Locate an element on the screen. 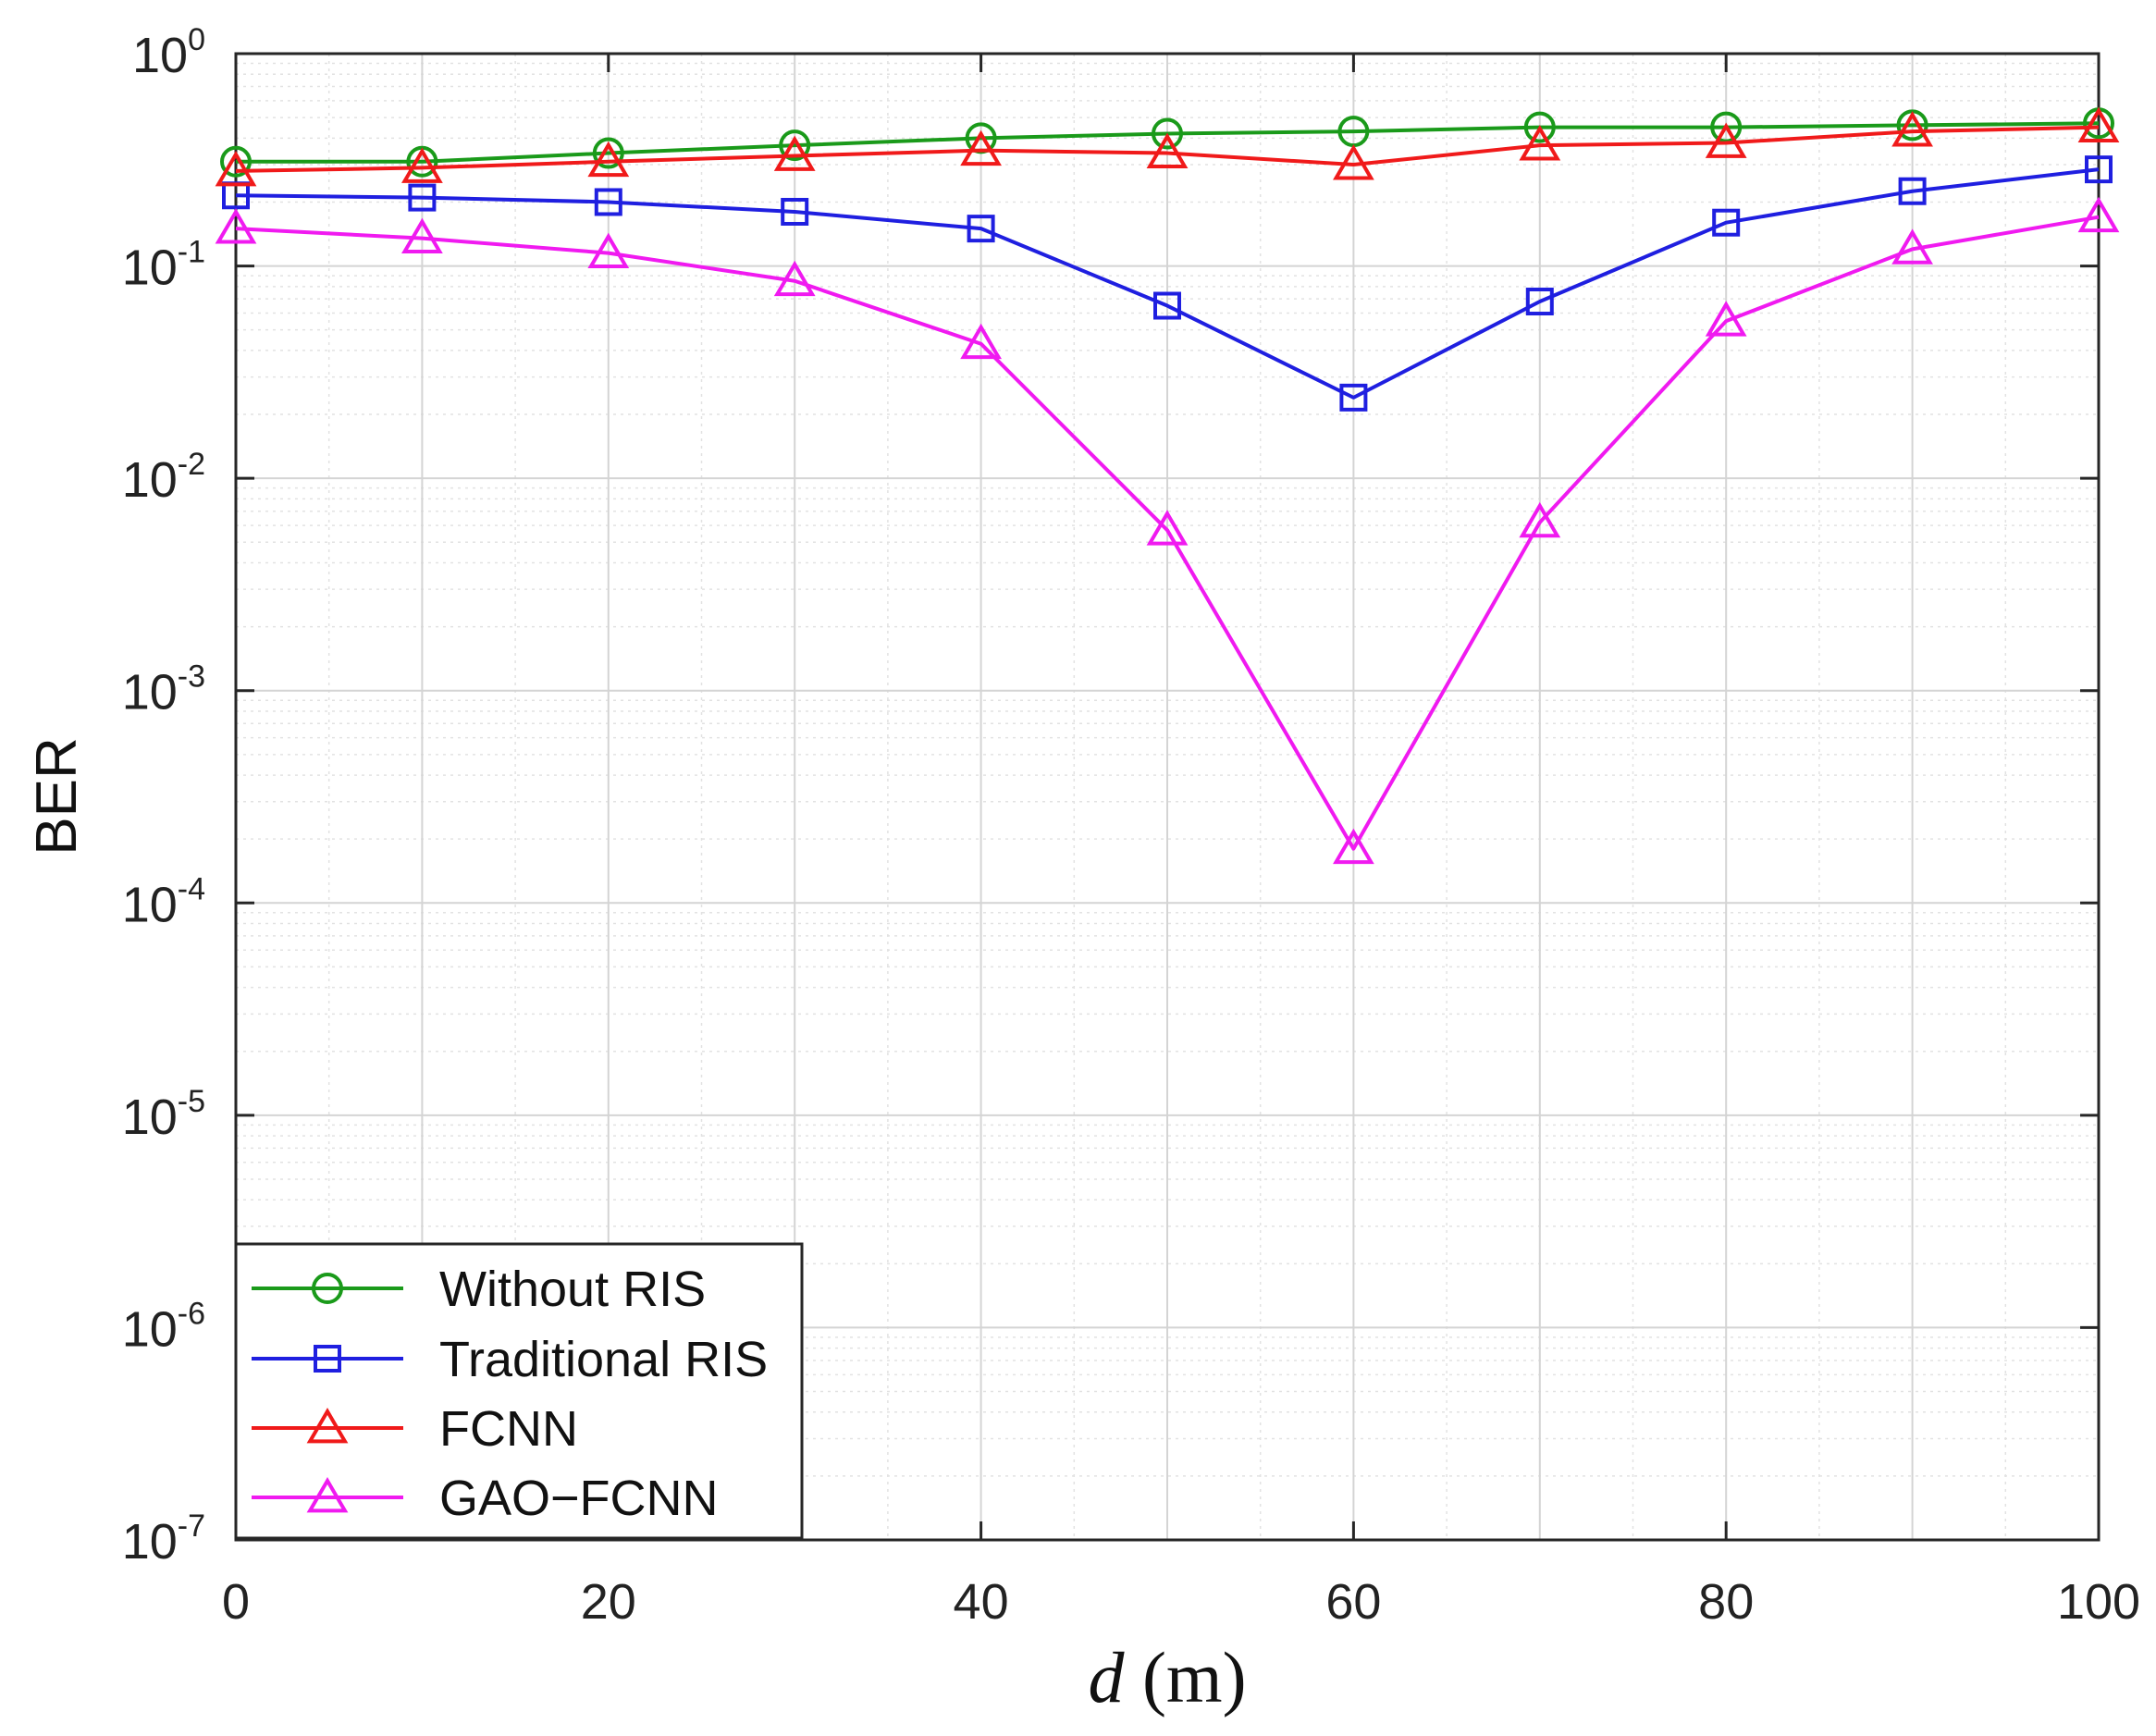 The image size is (2156, 1736). x-axis-label: d (m) is located at coordinates (1167, 1677).